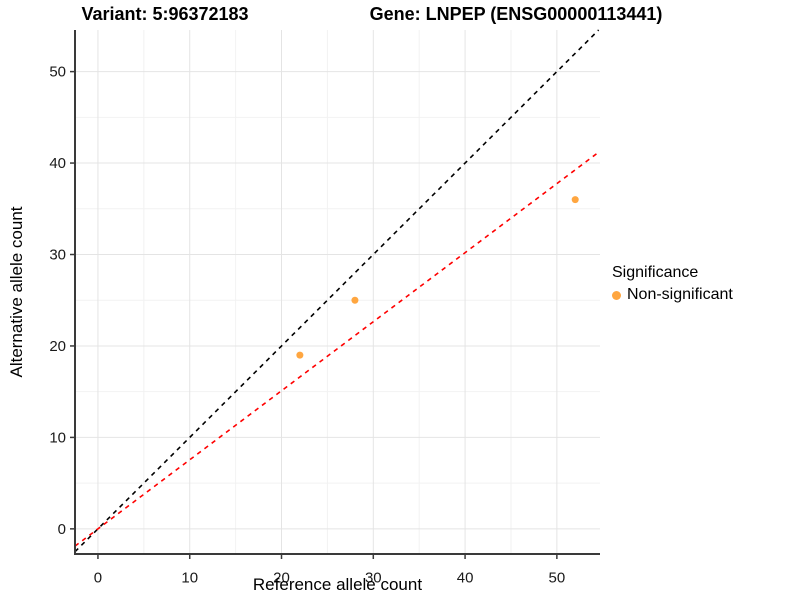 The image size is (800, 600). I want to click on y-tick-label: 10, so click(57, 437).